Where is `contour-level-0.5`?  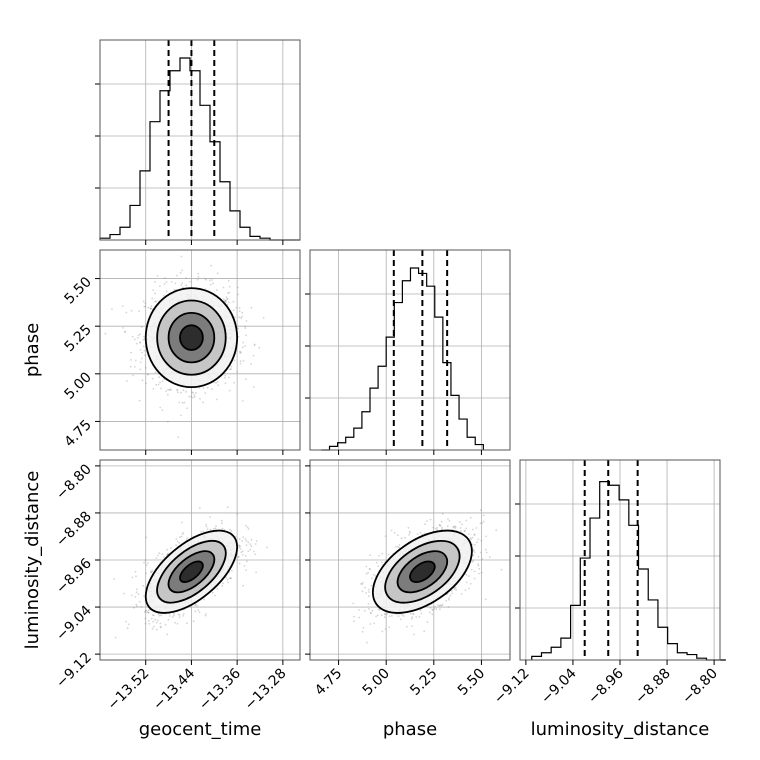 contour-level-0.5 is located at coordinates (191, 571).